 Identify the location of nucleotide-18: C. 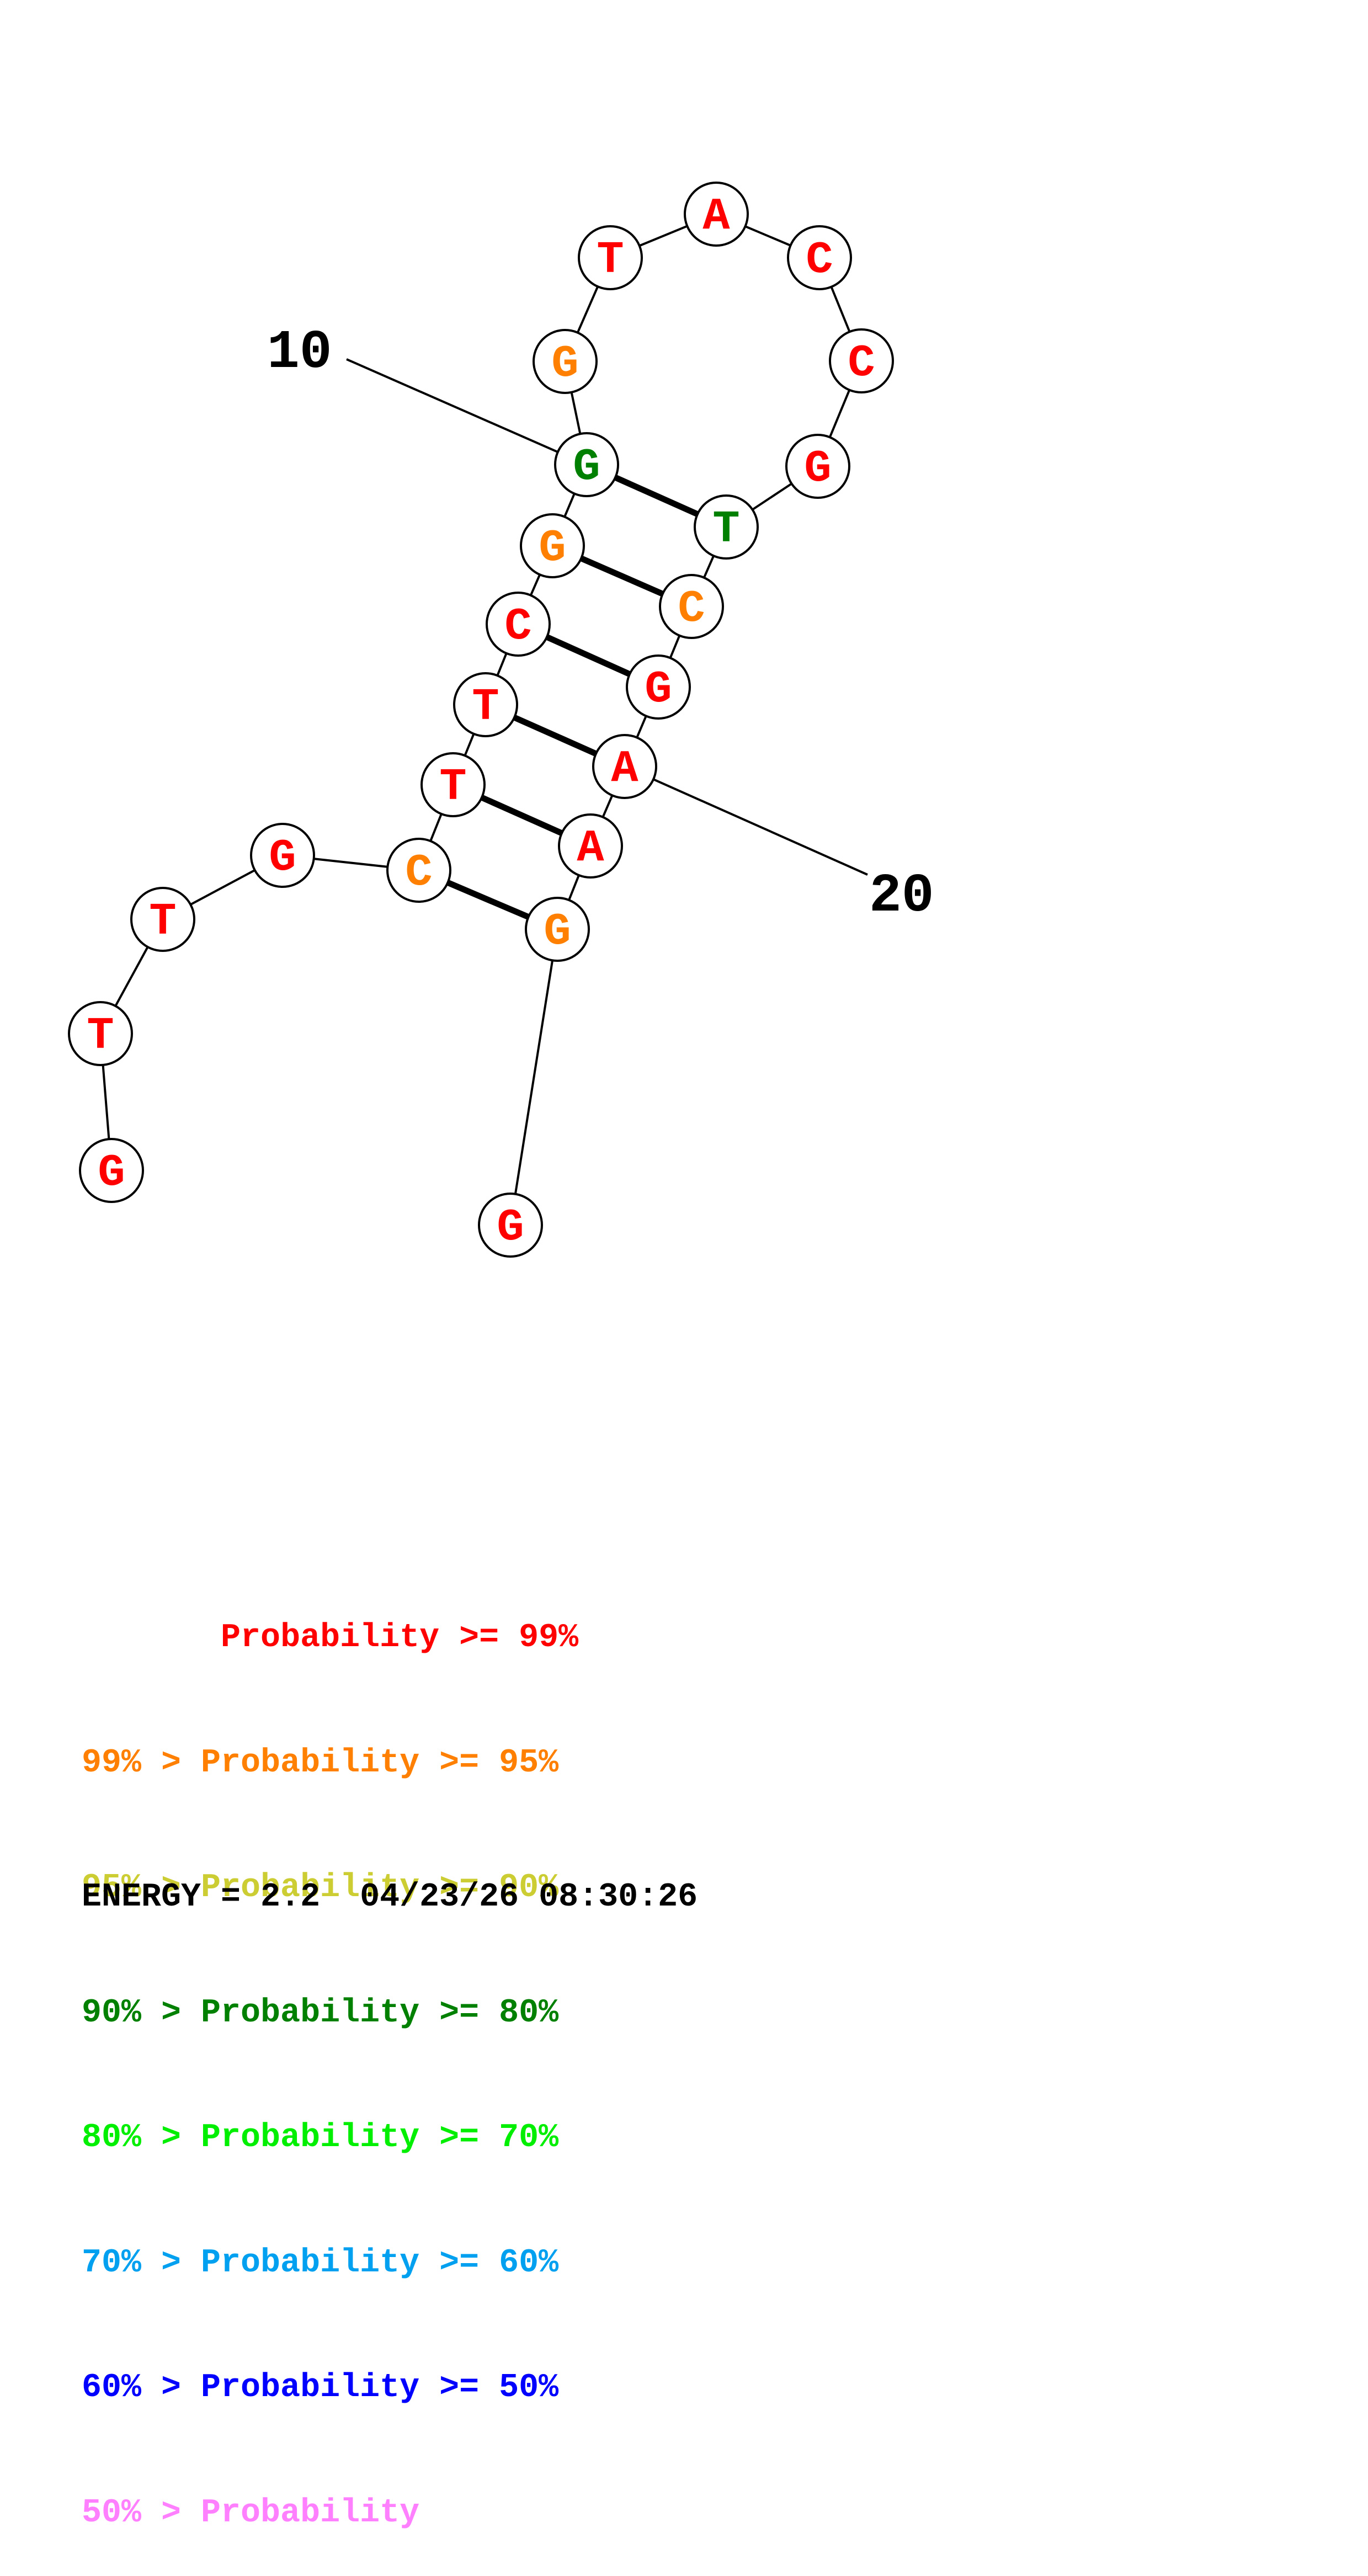
(692, 606).